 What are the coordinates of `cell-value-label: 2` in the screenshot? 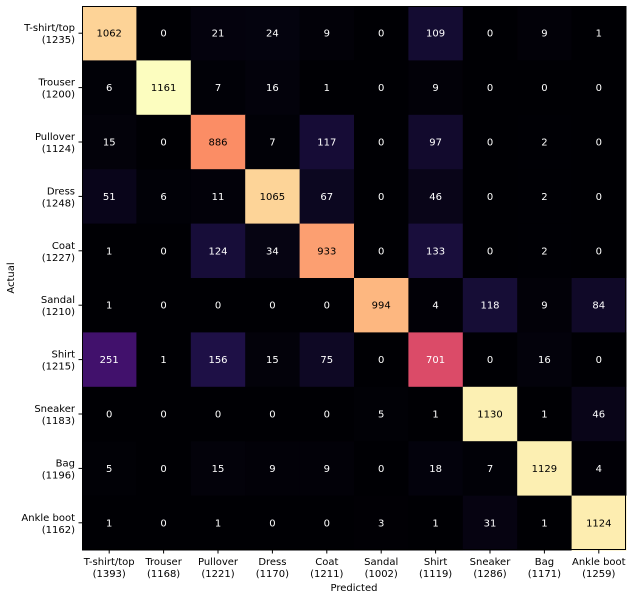 It's located at (544, 197).